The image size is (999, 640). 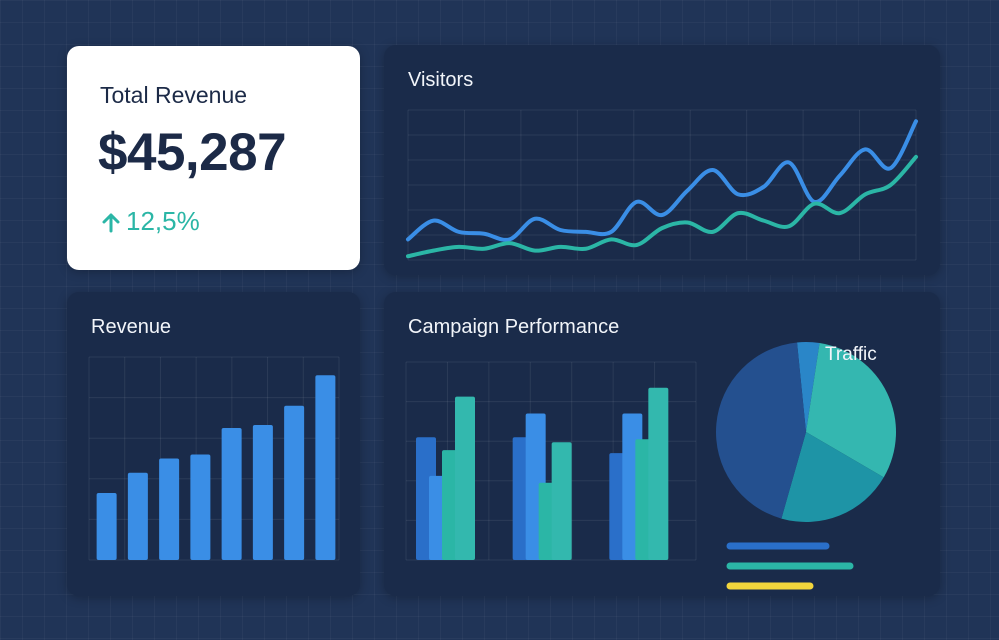 What do you see at coordinates (163, 221) in the screenshot?
I see `revenue-change-value: 12,5%` at bounding box center [163, 221].